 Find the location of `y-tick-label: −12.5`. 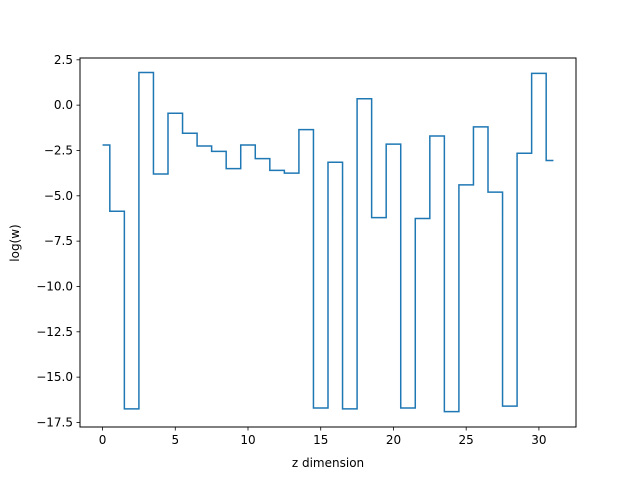

y-tick-label: −12.5 is located at coordinates (54, 332).